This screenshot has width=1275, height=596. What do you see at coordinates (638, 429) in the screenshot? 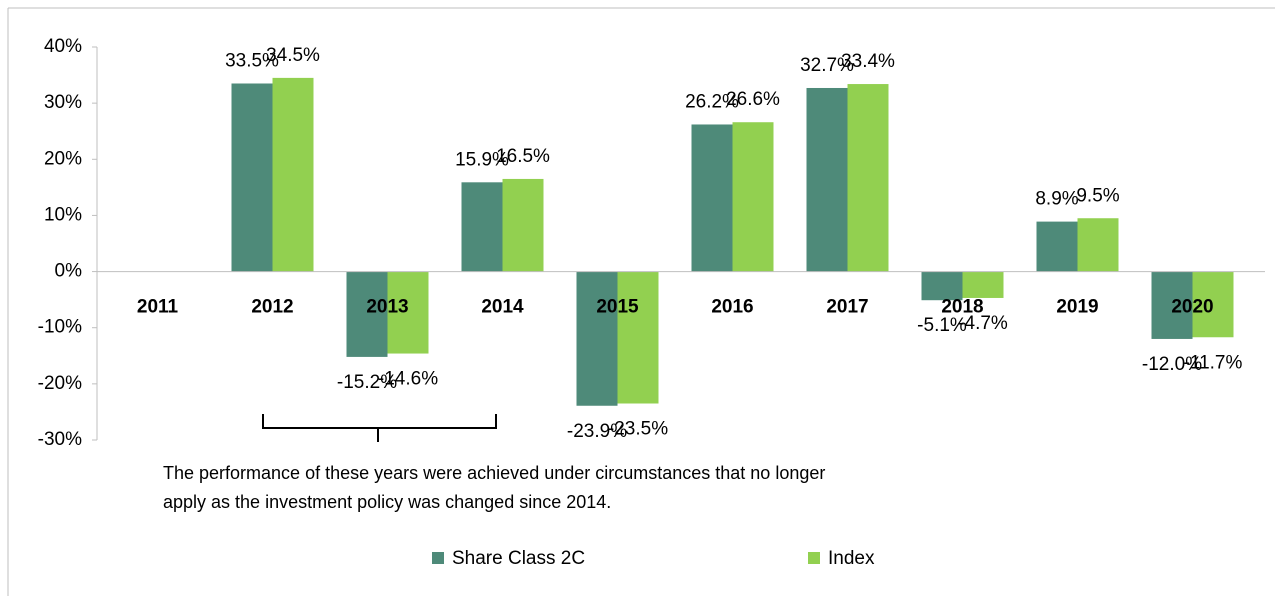
I see `value-label: -23.5%` at bounding box center [638, 429].